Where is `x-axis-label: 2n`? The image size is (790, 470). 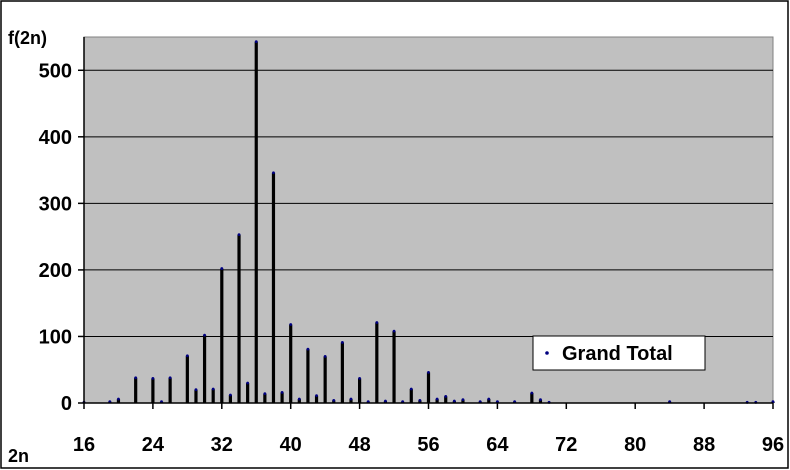
x-axis-label: 2n is located at coordinates (18, 456).